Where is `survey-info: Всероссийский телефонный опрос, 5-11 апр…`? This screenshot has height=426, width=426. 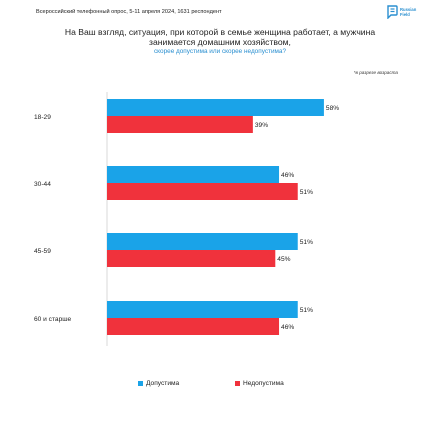
survey-info: Всероссийский телефонный опрос, 5-11 апр… is located at coordinates (129, 12).